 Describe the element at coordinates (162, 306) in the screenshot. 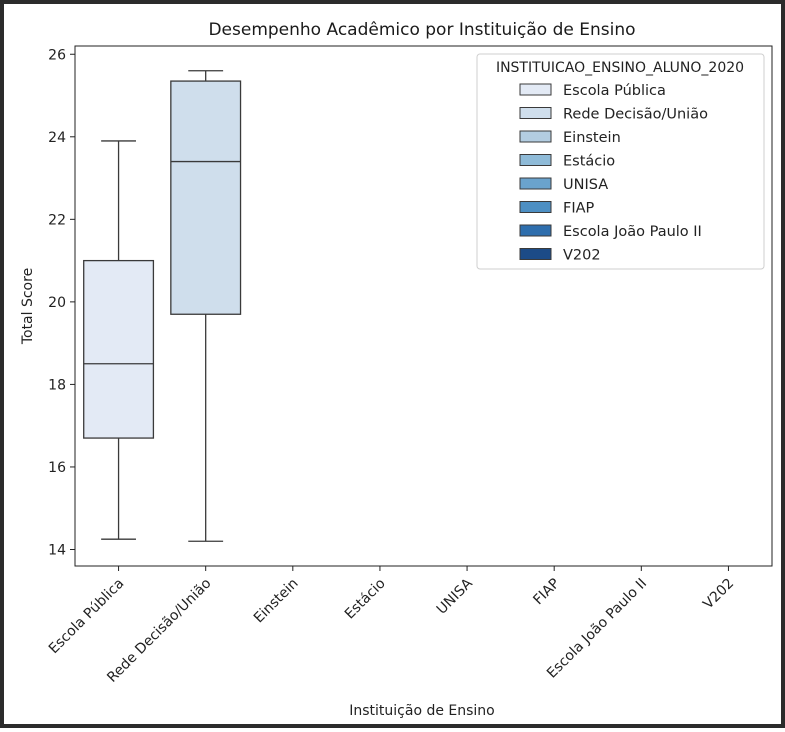

I see `box-series` at that location.